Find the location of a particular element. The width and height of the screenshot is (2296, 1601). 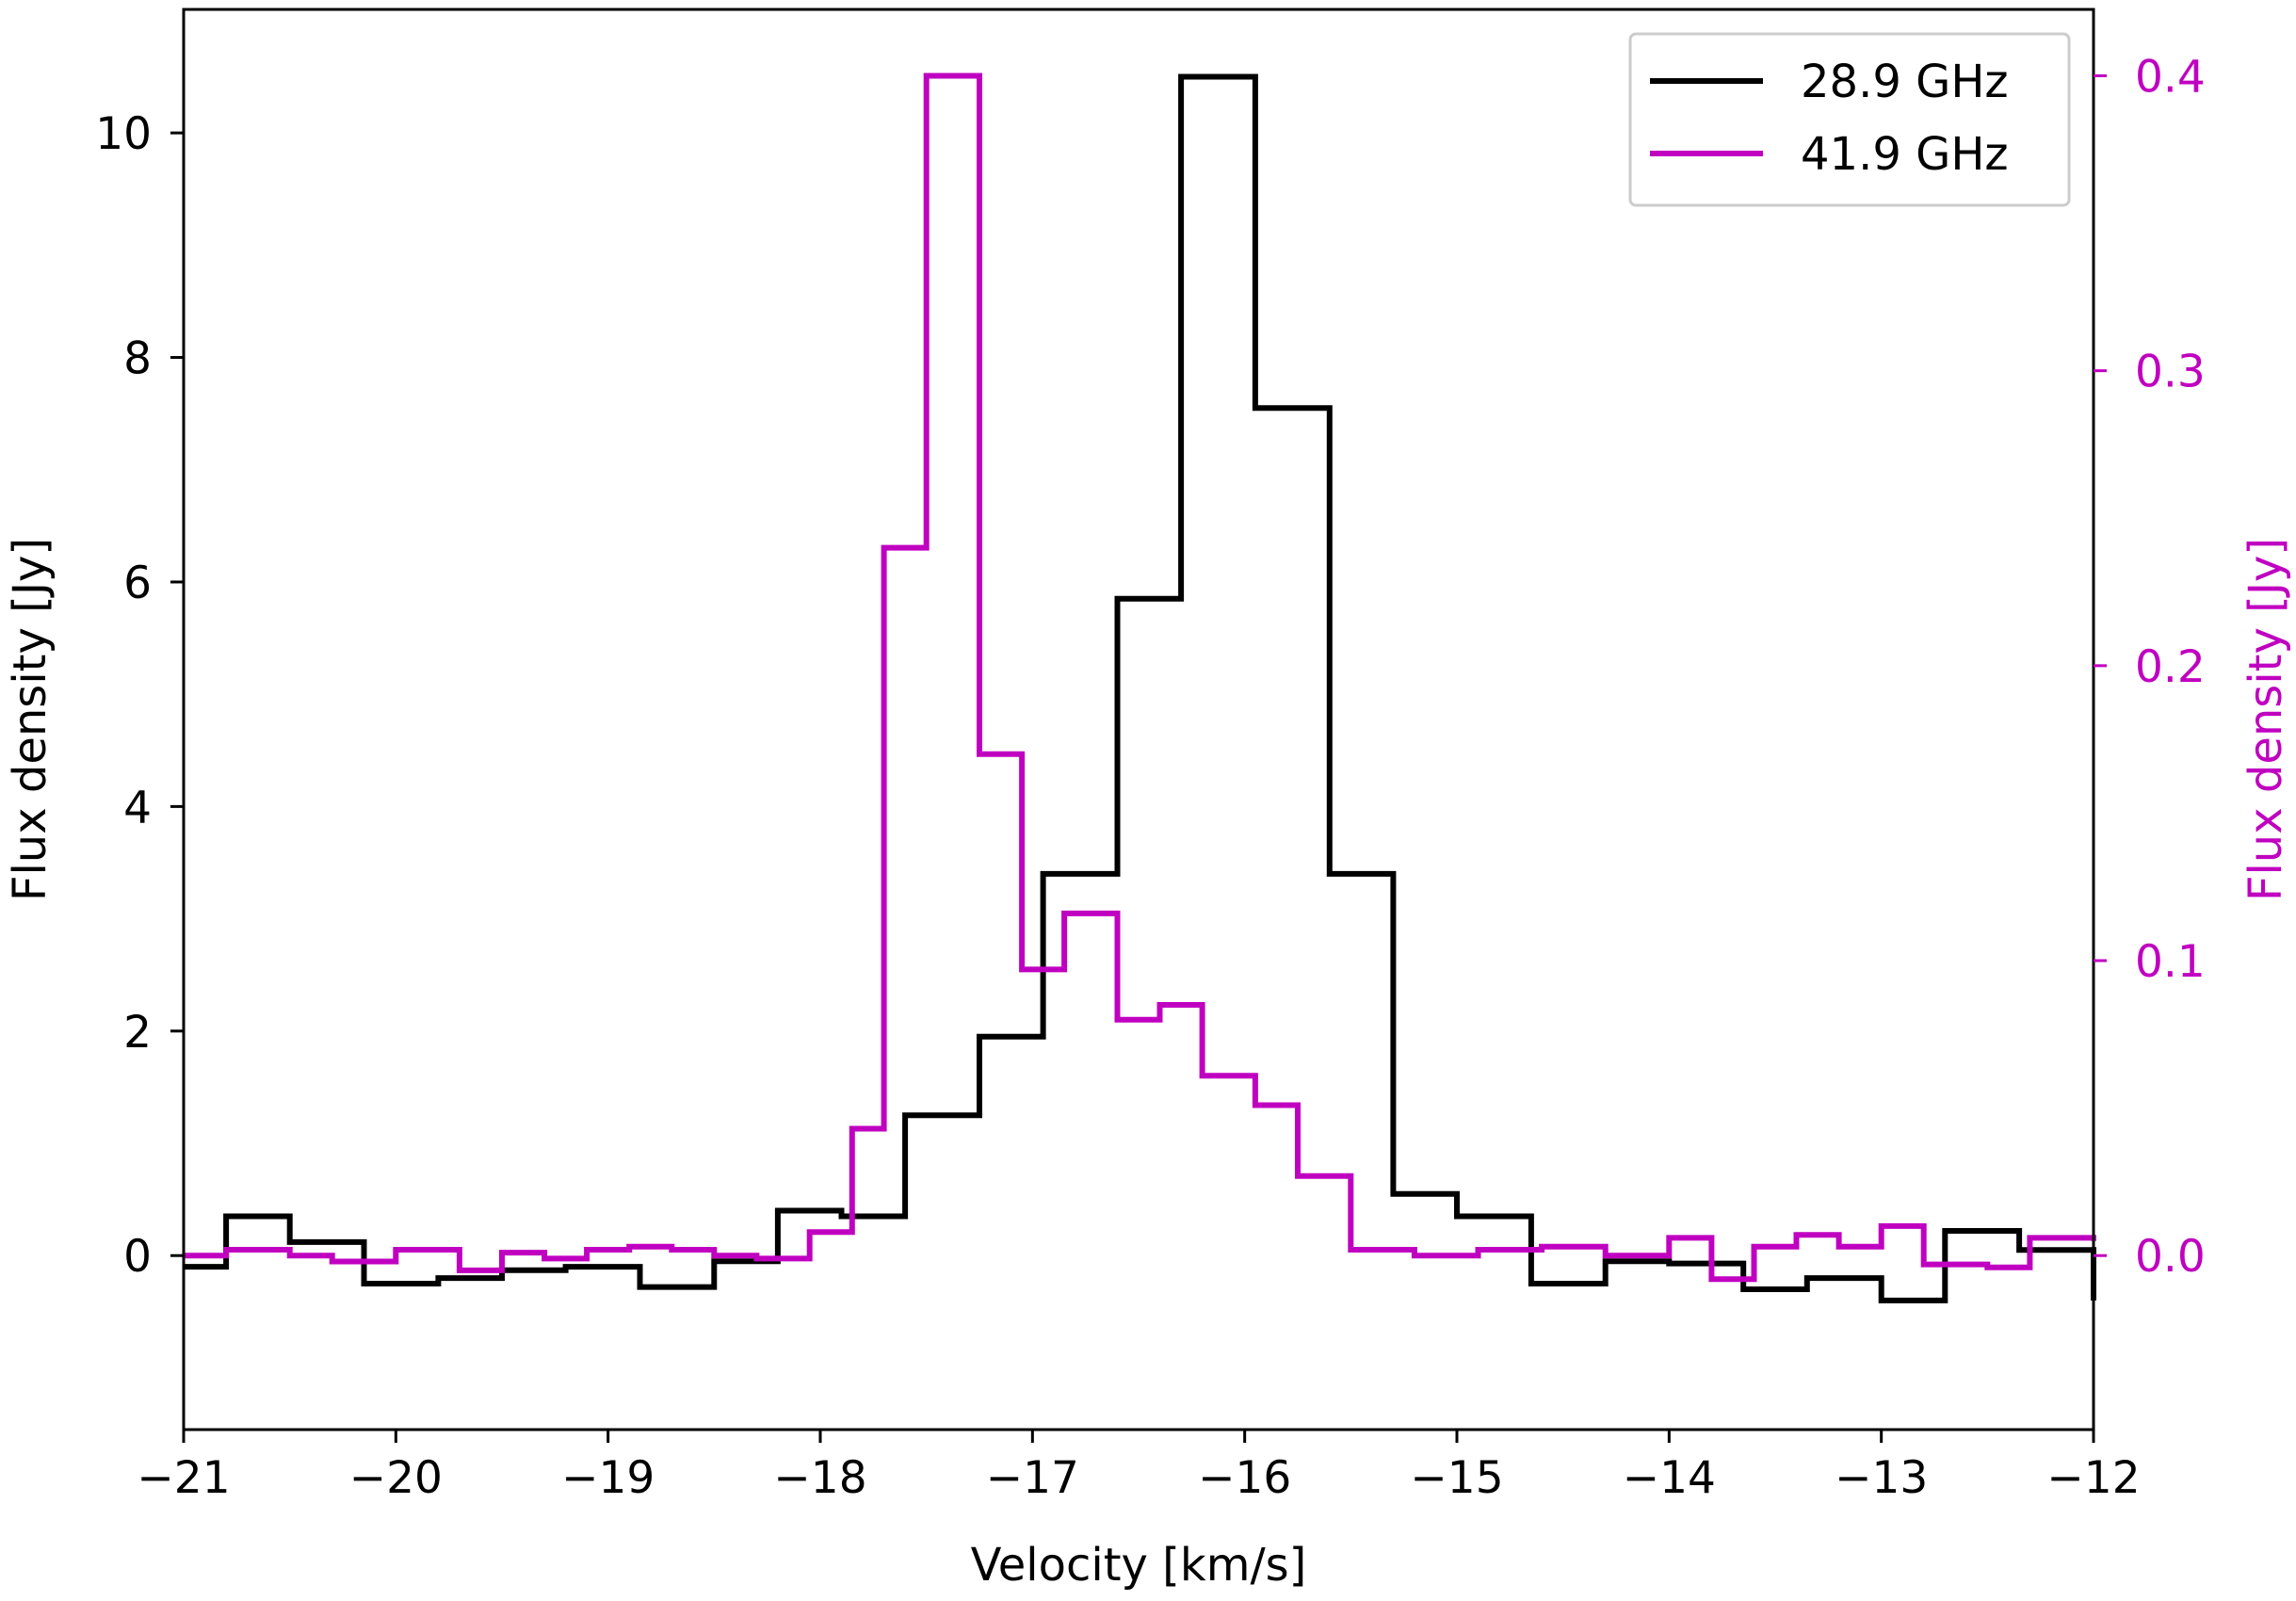

x-tick-label: −21 is located at coordinates (183, 1478).